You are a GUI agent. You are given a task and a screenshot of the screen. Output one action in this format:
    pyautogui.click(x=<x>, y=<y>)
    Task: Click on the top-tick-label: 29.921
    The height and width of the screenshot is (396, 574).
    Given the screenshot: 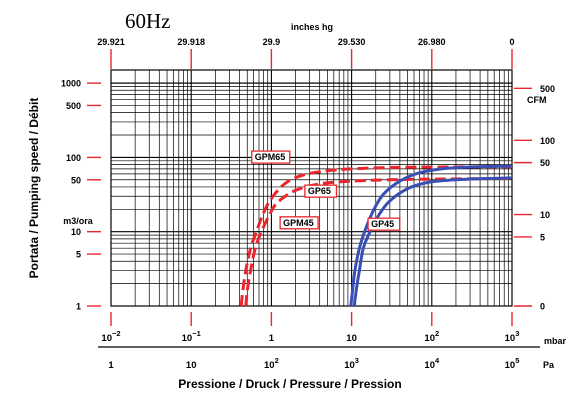 What is the action you would take?
    pyautogui.click(x=111, y=42)
    